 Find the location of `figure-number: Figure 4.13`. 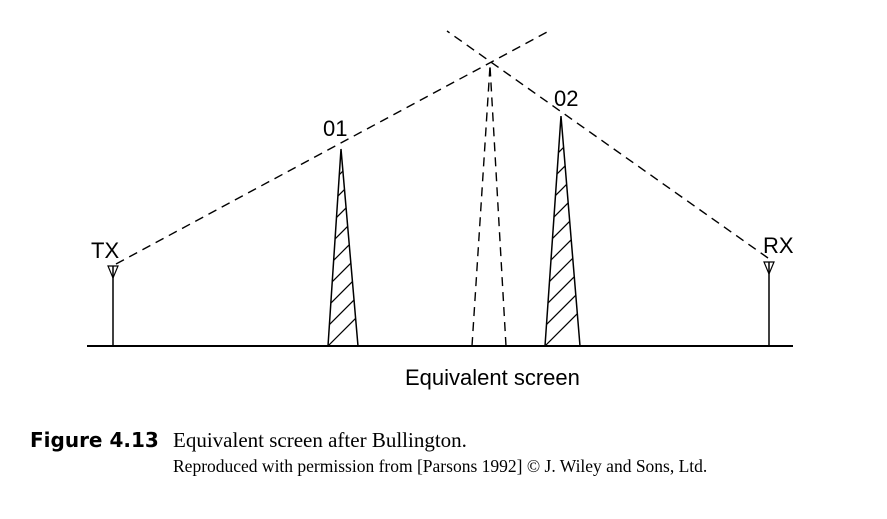

figure-number: Figure 4.13 is located at coordinates (94, 440).